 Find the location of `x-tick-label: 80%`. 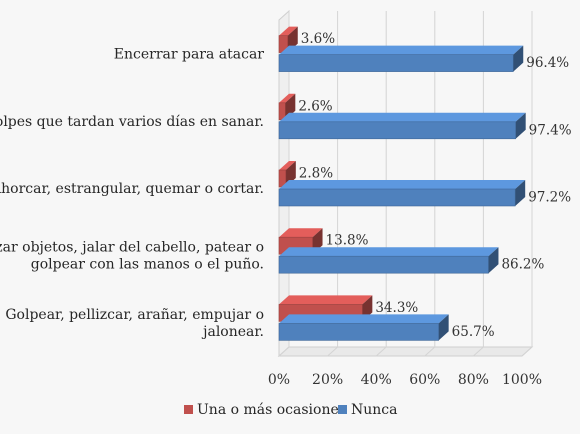

x-tick-label: 80% is located at coordinates (473, 380).